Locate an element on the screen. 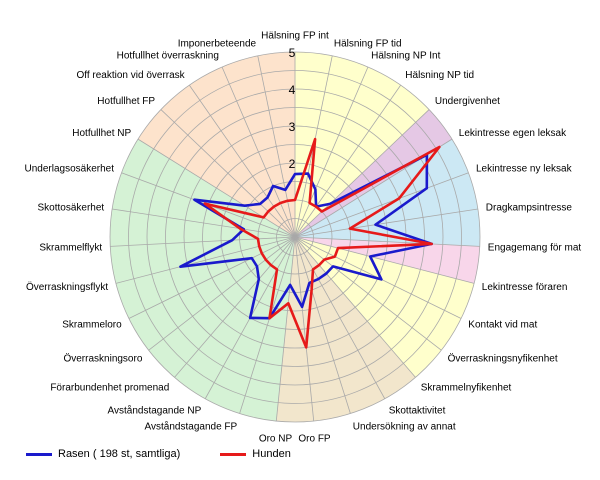 This screenshot has height=480, width=600. category-label-förarbundenhet-promenad: Förarbundenhet promenad is located at coordinates (109, 388).